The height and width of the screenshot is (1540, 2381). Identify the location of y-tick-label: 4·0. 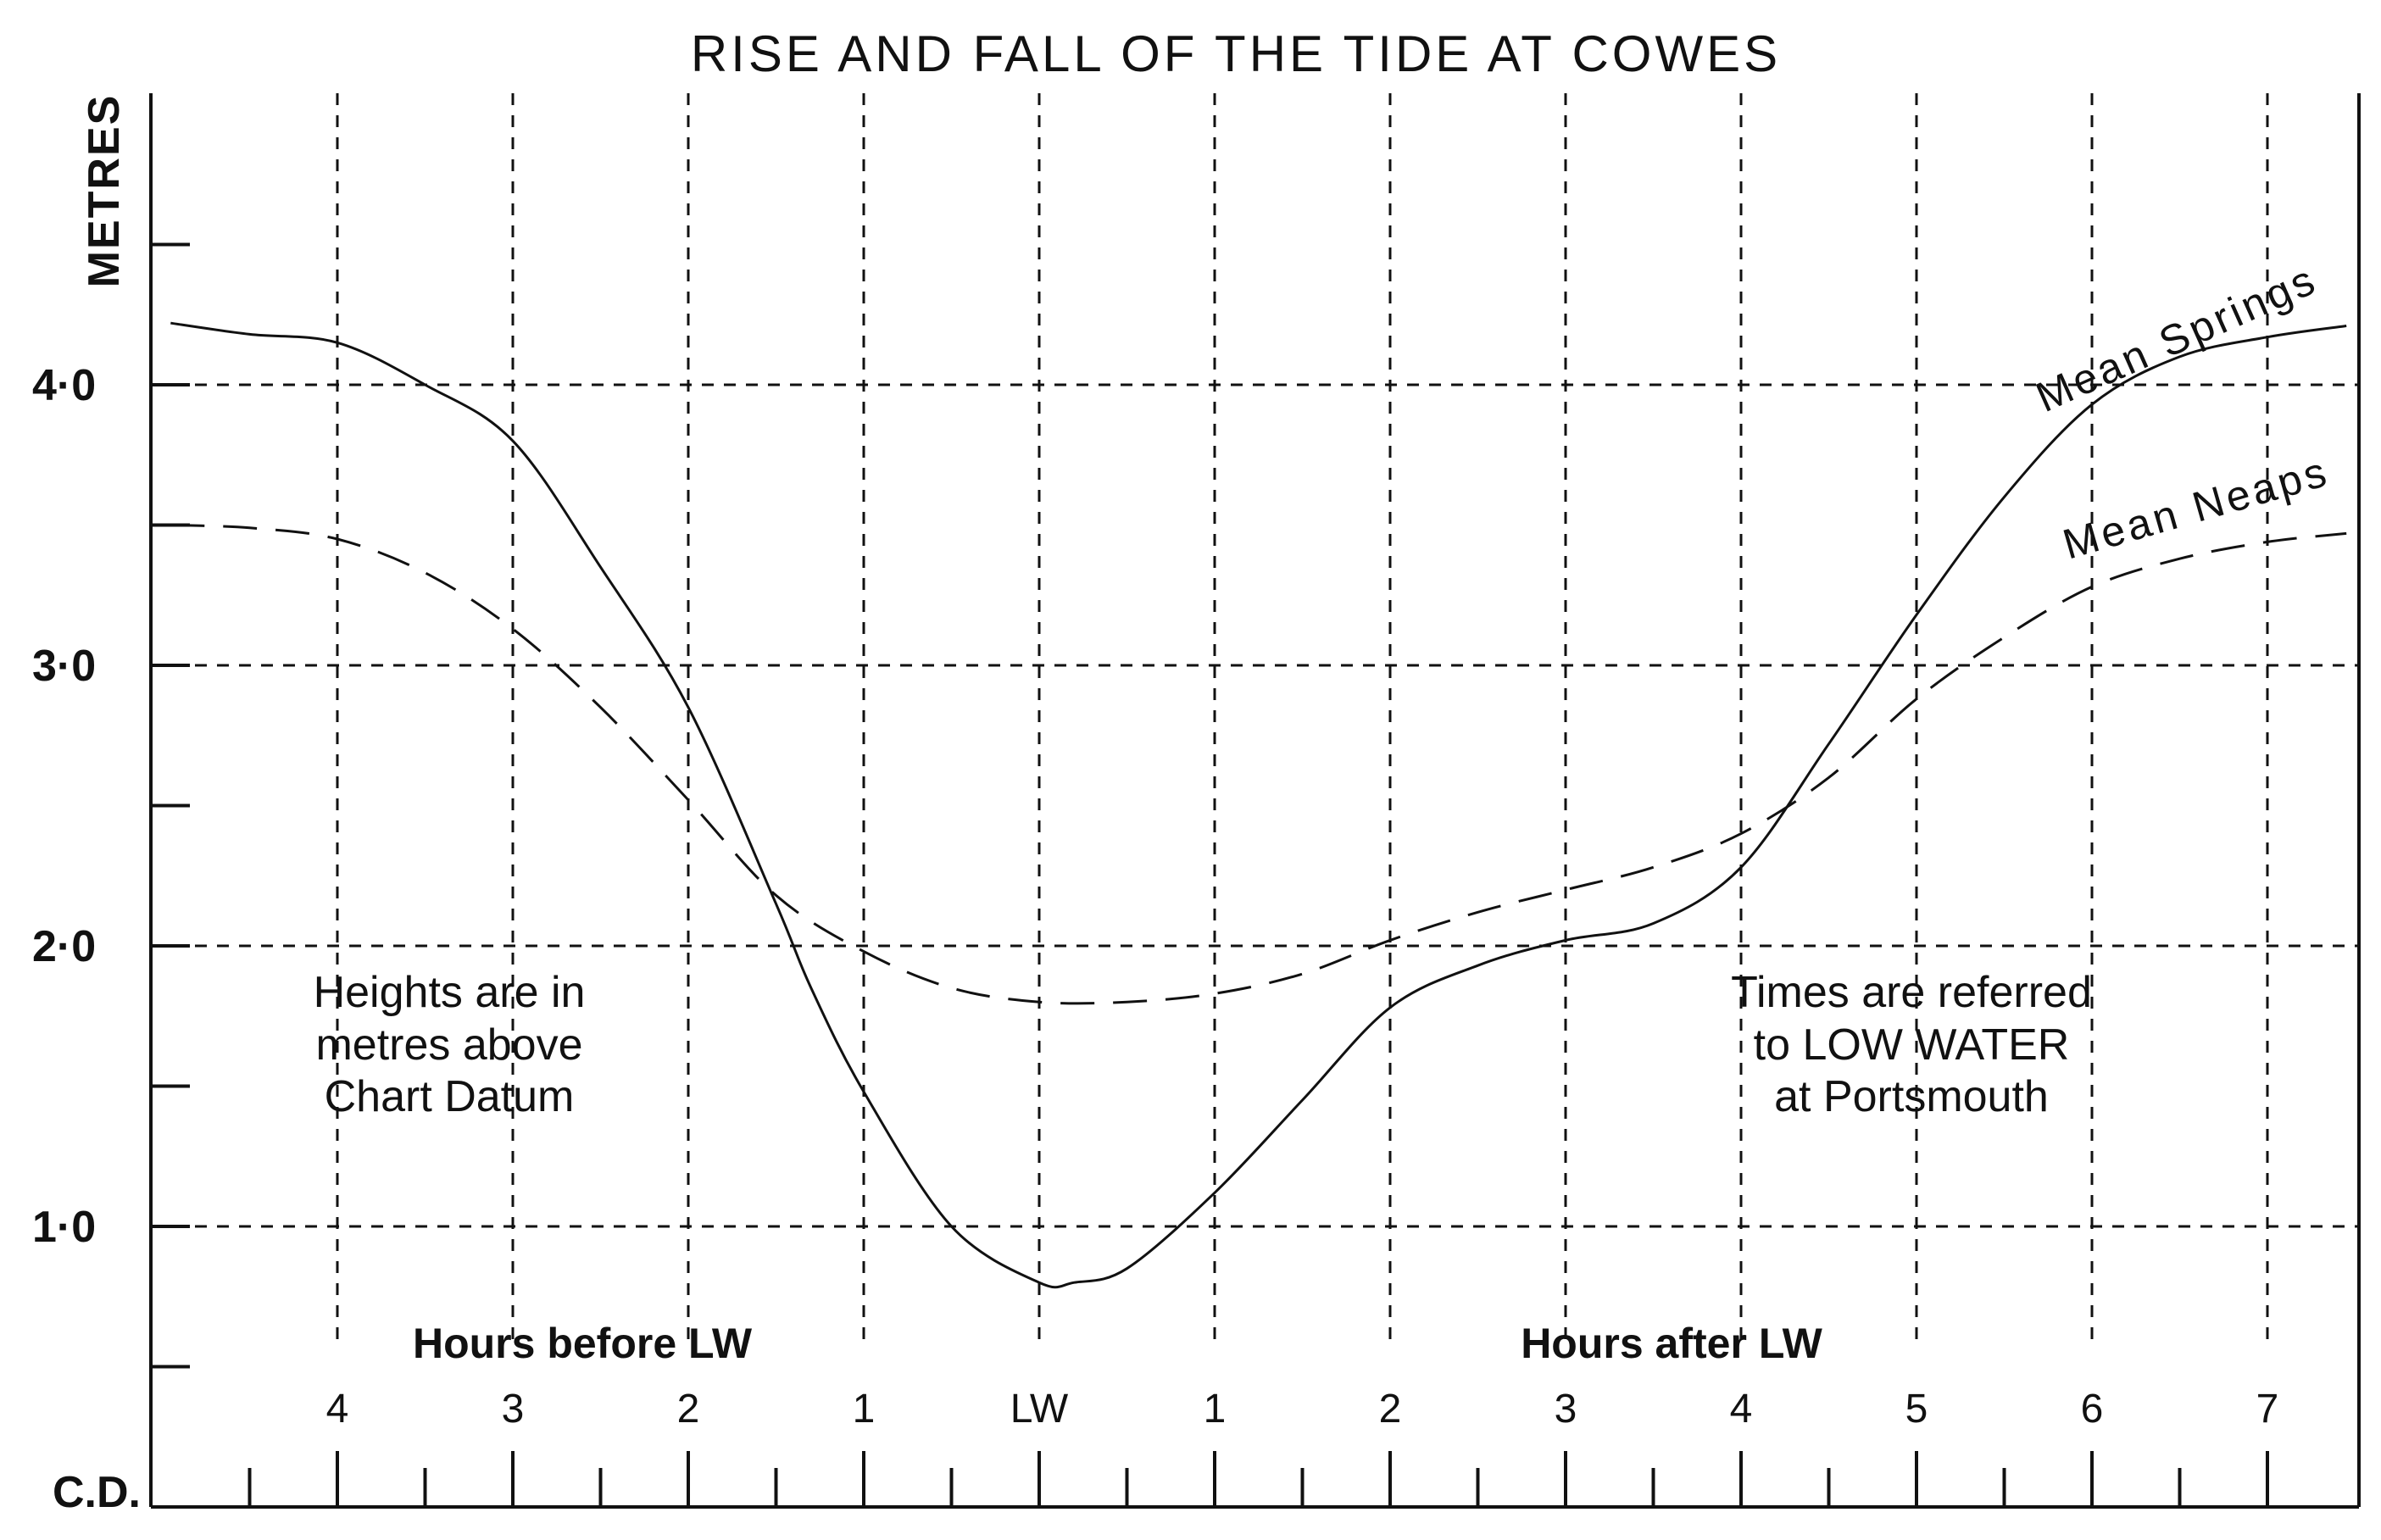
(64, 386).